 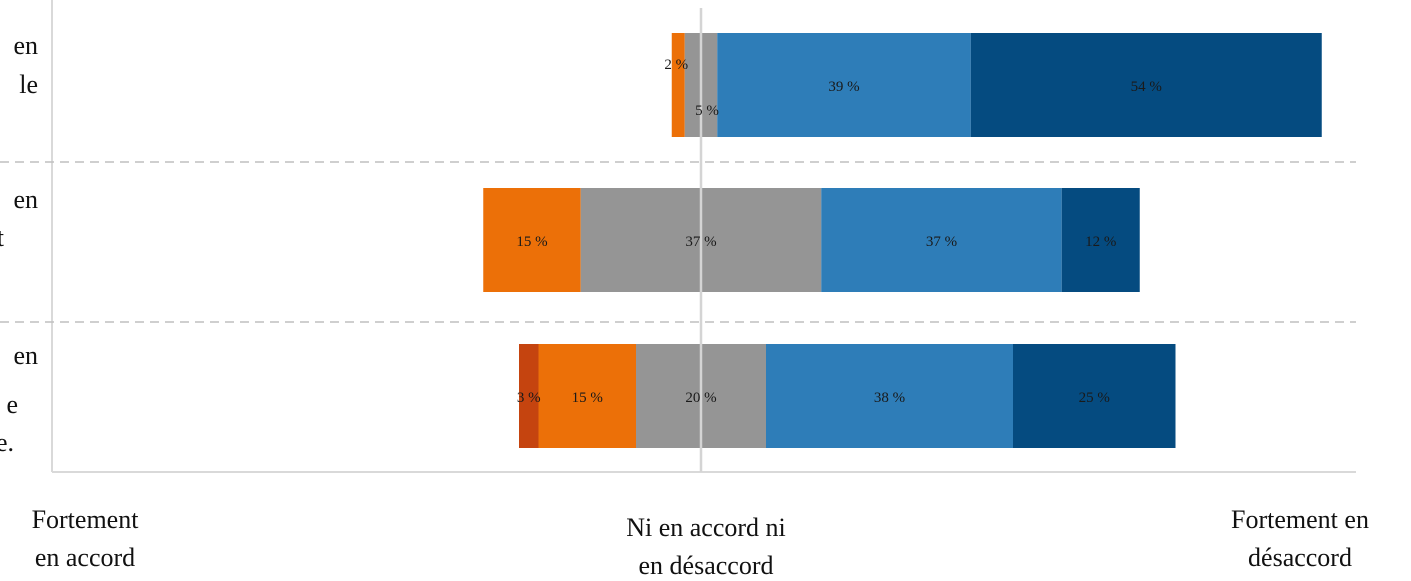 I want to click on segment-label-row3-series3: 20 %, so click(x=700, y=398).